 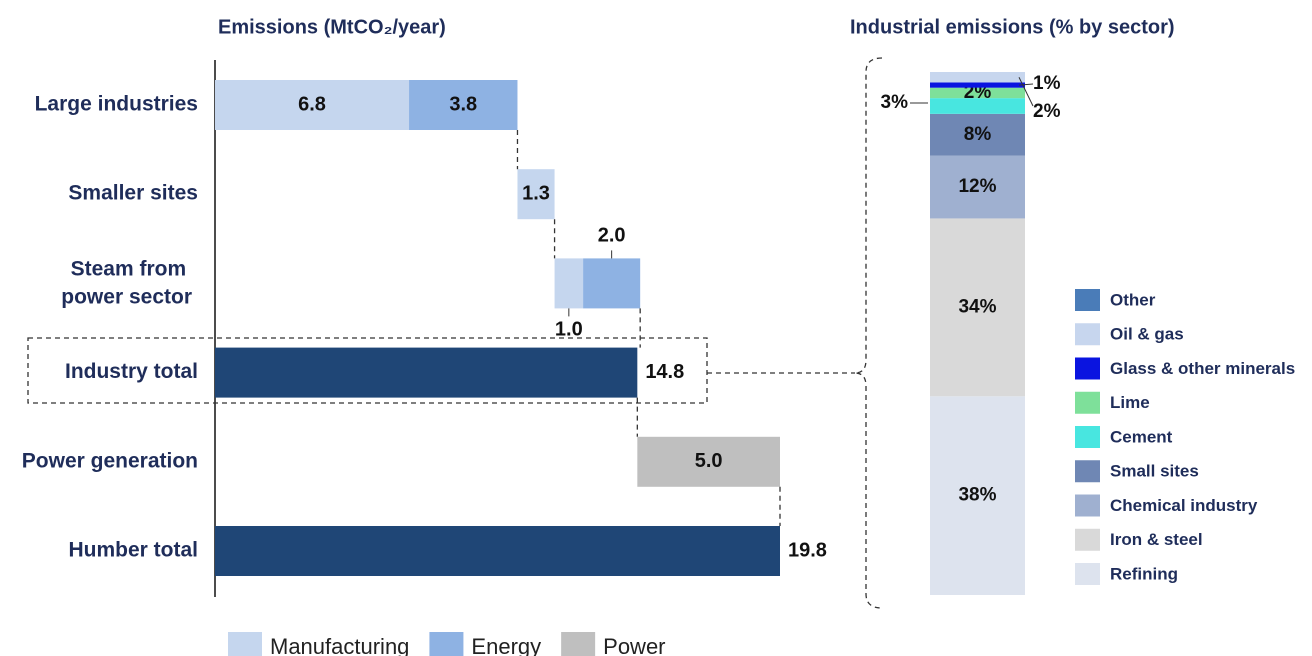 I want to click on highlight-box, so click(x=367, y=370).